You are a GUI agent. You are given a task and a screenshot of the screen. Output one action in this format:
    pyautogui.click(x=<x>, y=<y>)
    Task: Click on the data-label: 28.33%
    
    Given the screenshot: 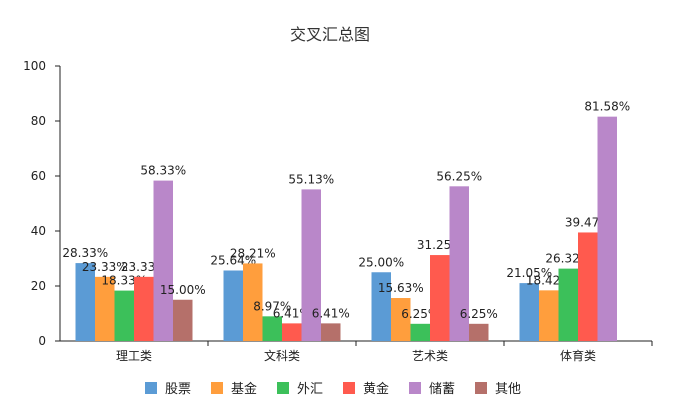 What is the action you would take?
    pyautogui.click(x=85, y=253)
    